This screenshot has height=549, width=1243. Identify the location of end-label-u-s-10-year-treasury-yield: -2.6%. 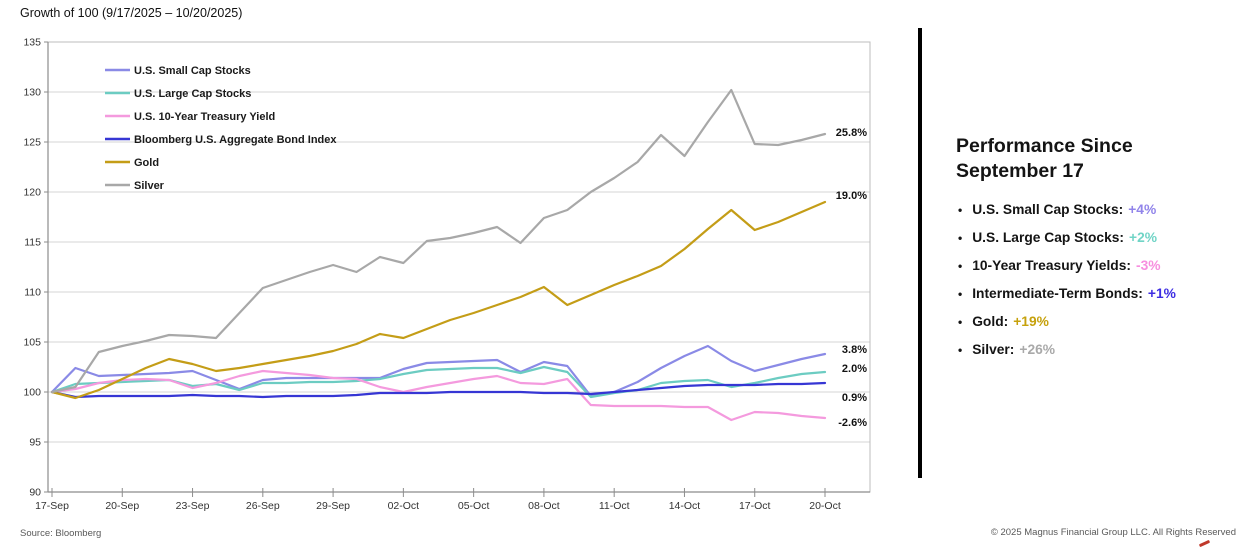
(852, 423).